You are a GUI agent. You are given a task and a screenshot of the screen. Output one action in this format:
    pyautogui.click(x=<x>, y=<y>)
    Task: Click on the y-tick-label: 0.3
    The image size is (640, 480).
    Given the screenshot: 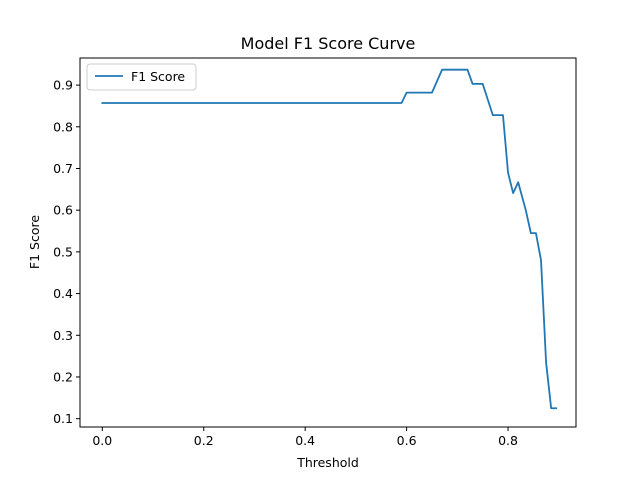 What is the action you would take?
    pyautogui.click(x=63, y=335)
    